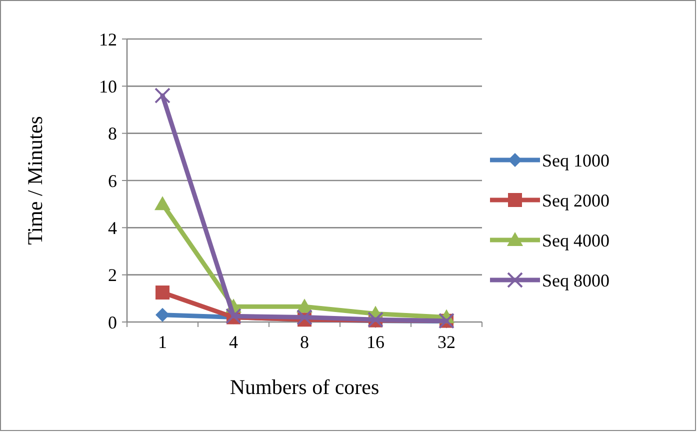 The image size is (697, 432). I want to click on y-tick-label: 12, so click(108, 39).